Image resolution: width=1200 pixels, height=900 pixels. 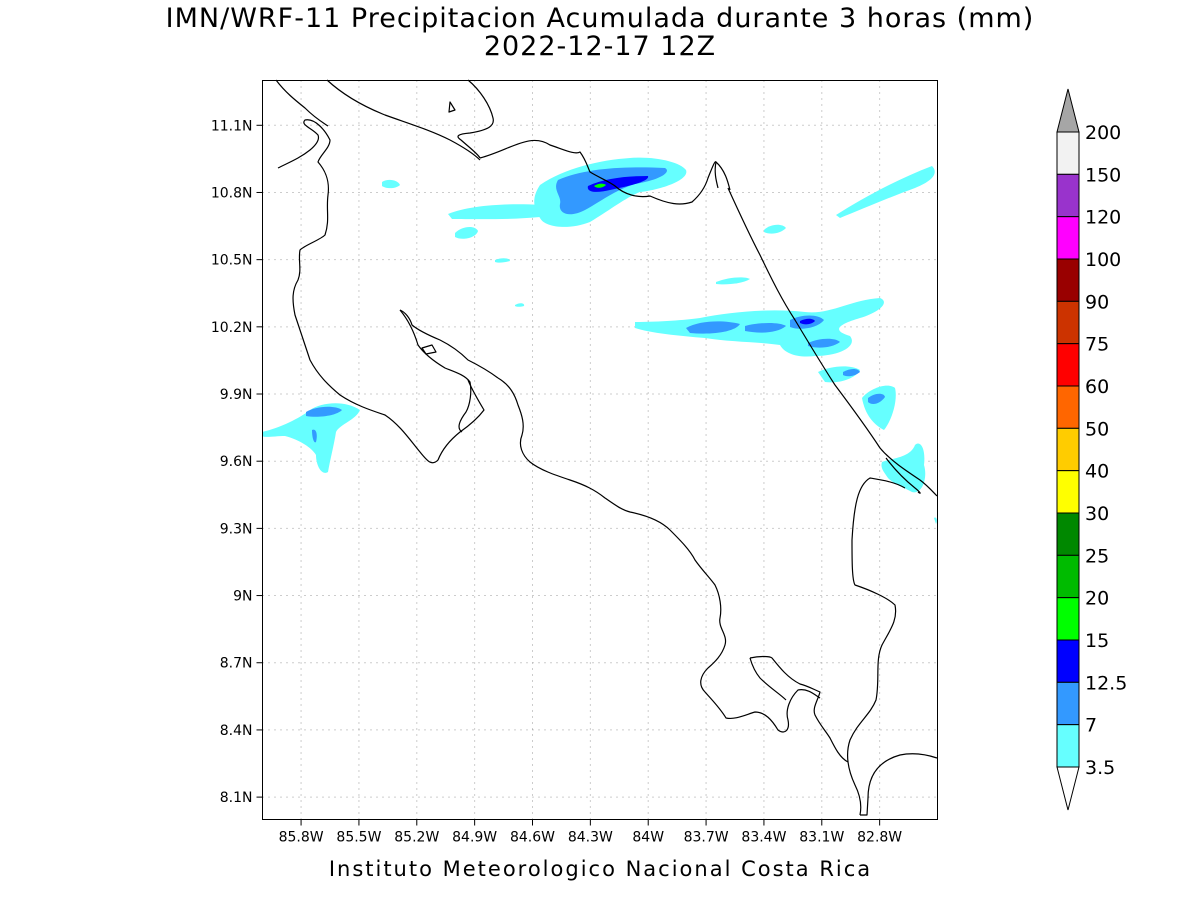 I want to click on colorbar-label: 3.5, so click(x=1100, y=768).